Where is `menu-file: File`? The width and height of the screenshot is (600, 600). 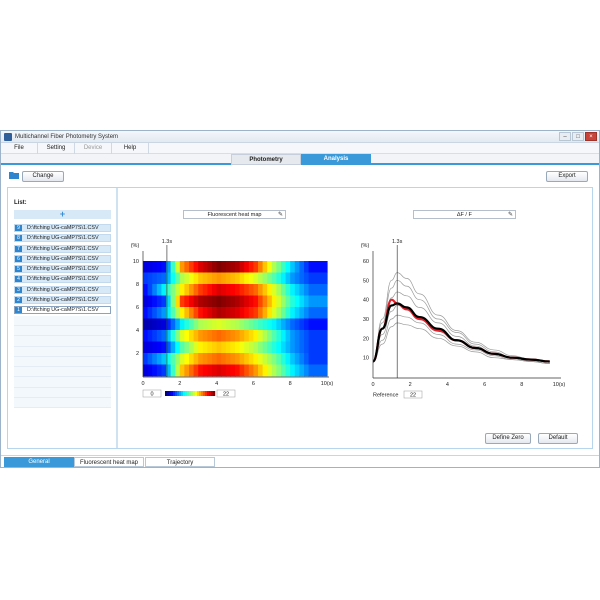
menu-file: File is located at coordinates (19, 148).